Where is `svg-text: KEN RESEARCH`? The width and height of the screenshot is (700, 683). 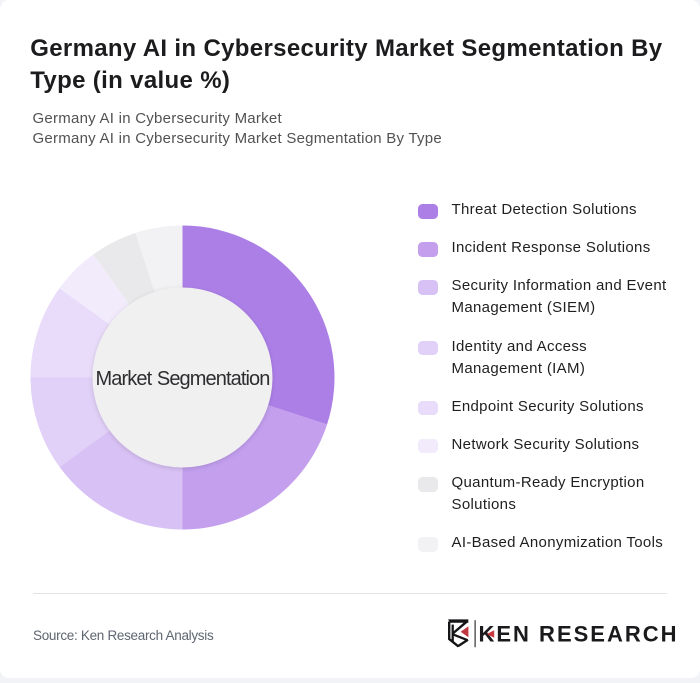
svg-text: KEN RESEARCH is located at coordinates (579, 633).